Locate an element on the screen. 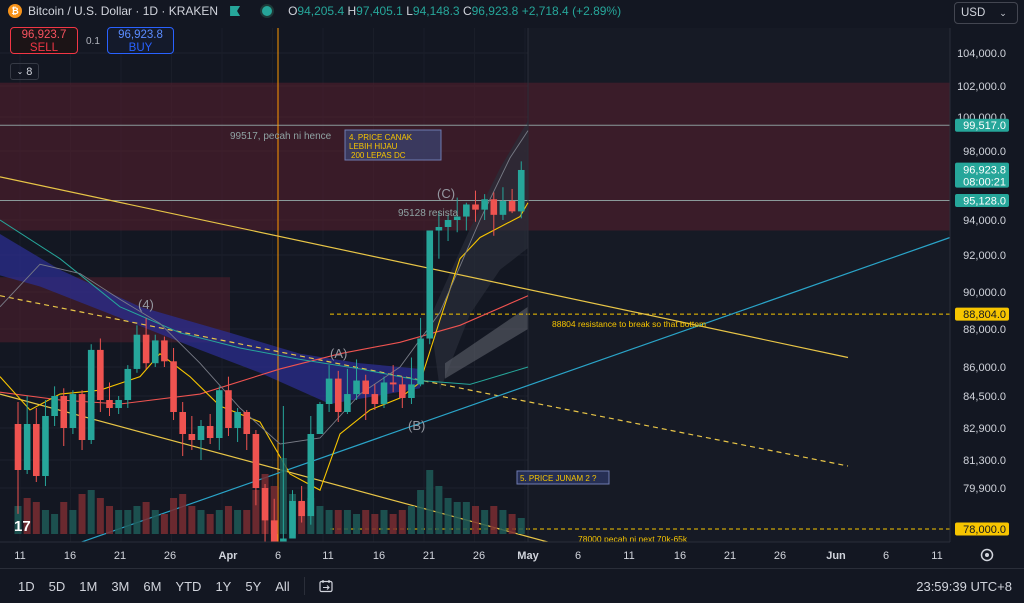  price-label-88804-bg is located at coordinates (982, 314).